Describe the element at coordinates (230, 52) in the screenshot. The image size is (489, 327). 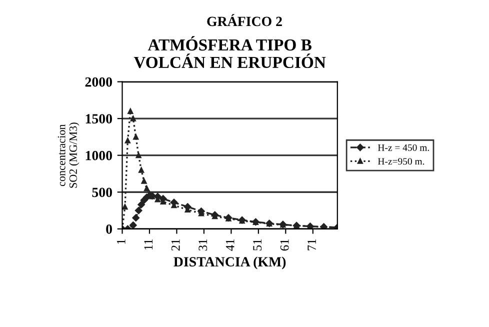
I see `chart-title: ATMÓSFERA TIPO B VOLCÁN EN ERUPCIÓN` at that location.